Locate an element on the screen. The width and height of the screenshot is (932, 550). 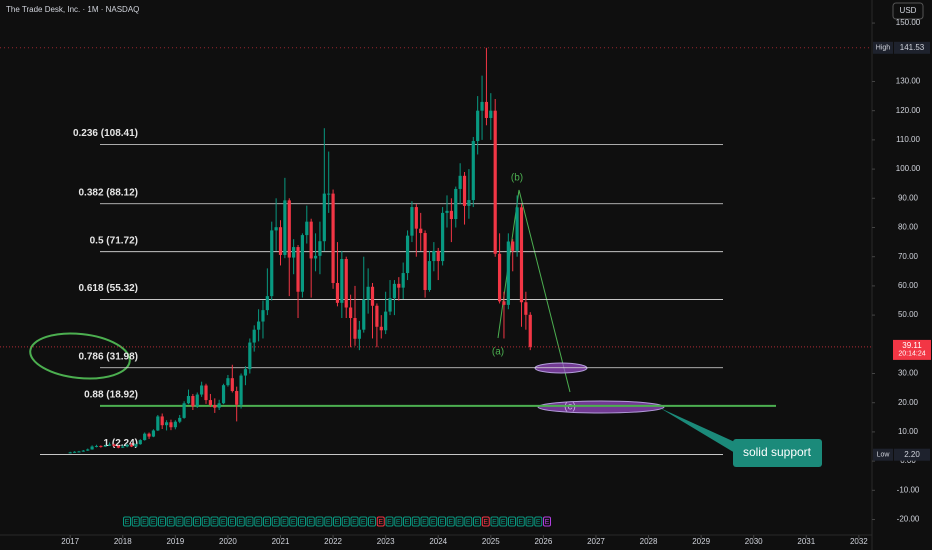
y-tick-label: 20.00 is located at coordinates (908, 402).